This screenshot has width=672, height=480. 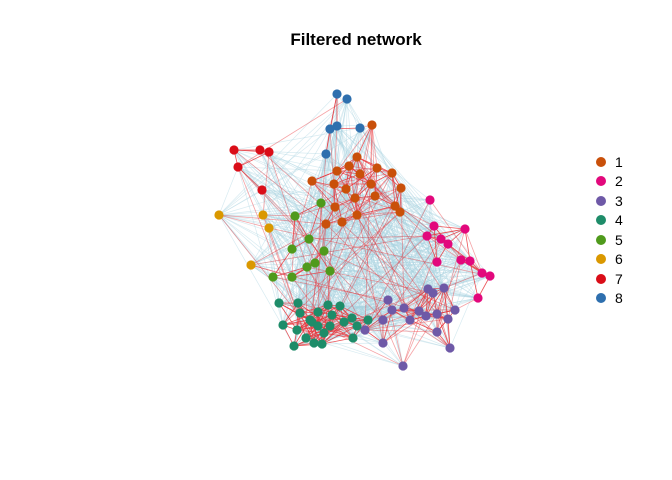 What do you see at coordinates (609, 299) in the screenshot?
I see `legend-item-8: 8` at bounding box center [609, 299].